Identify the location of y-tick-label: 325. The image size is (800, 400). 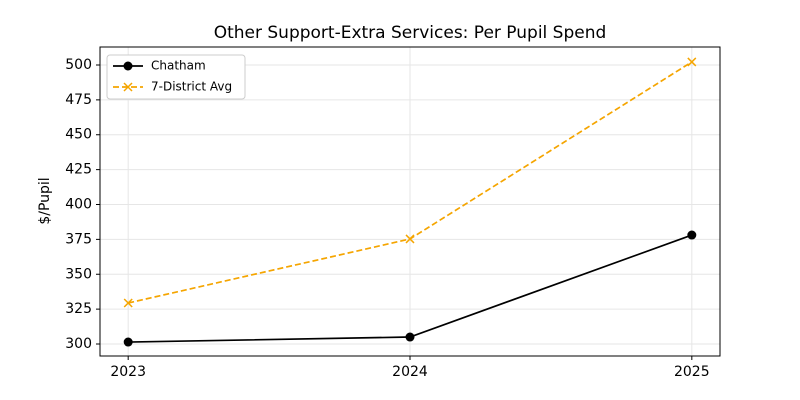
(78, 309).